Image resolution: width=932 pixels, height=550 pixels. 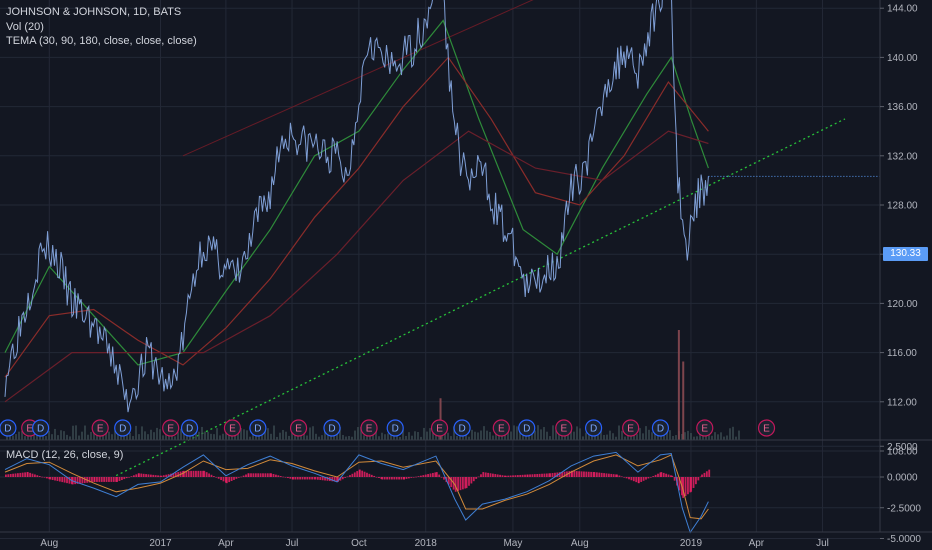 I want to click on volume-legend: Vol (20), so click(x=25, y=27).